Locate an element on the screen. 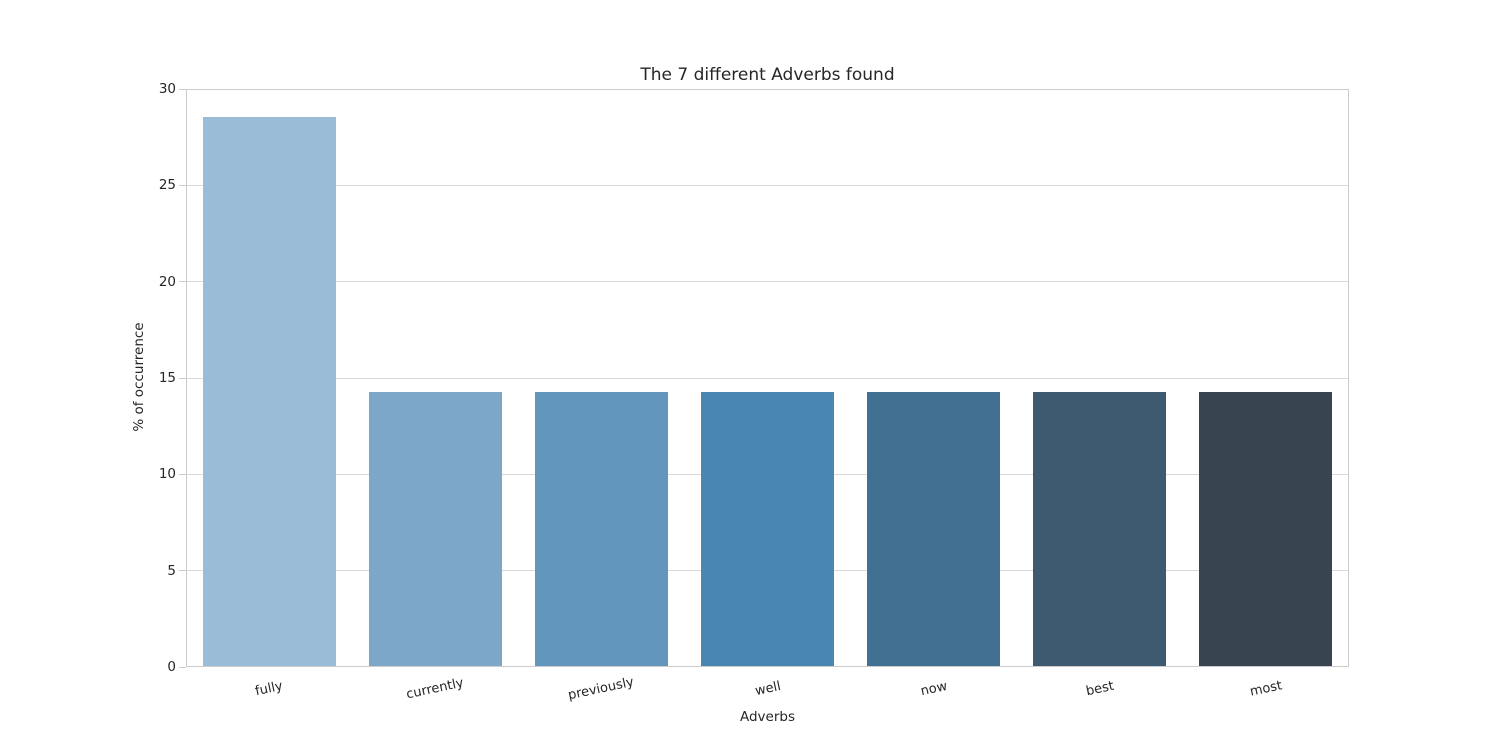  chart-title: The 7 different Adverbs found is located at coordinates (767, 75).